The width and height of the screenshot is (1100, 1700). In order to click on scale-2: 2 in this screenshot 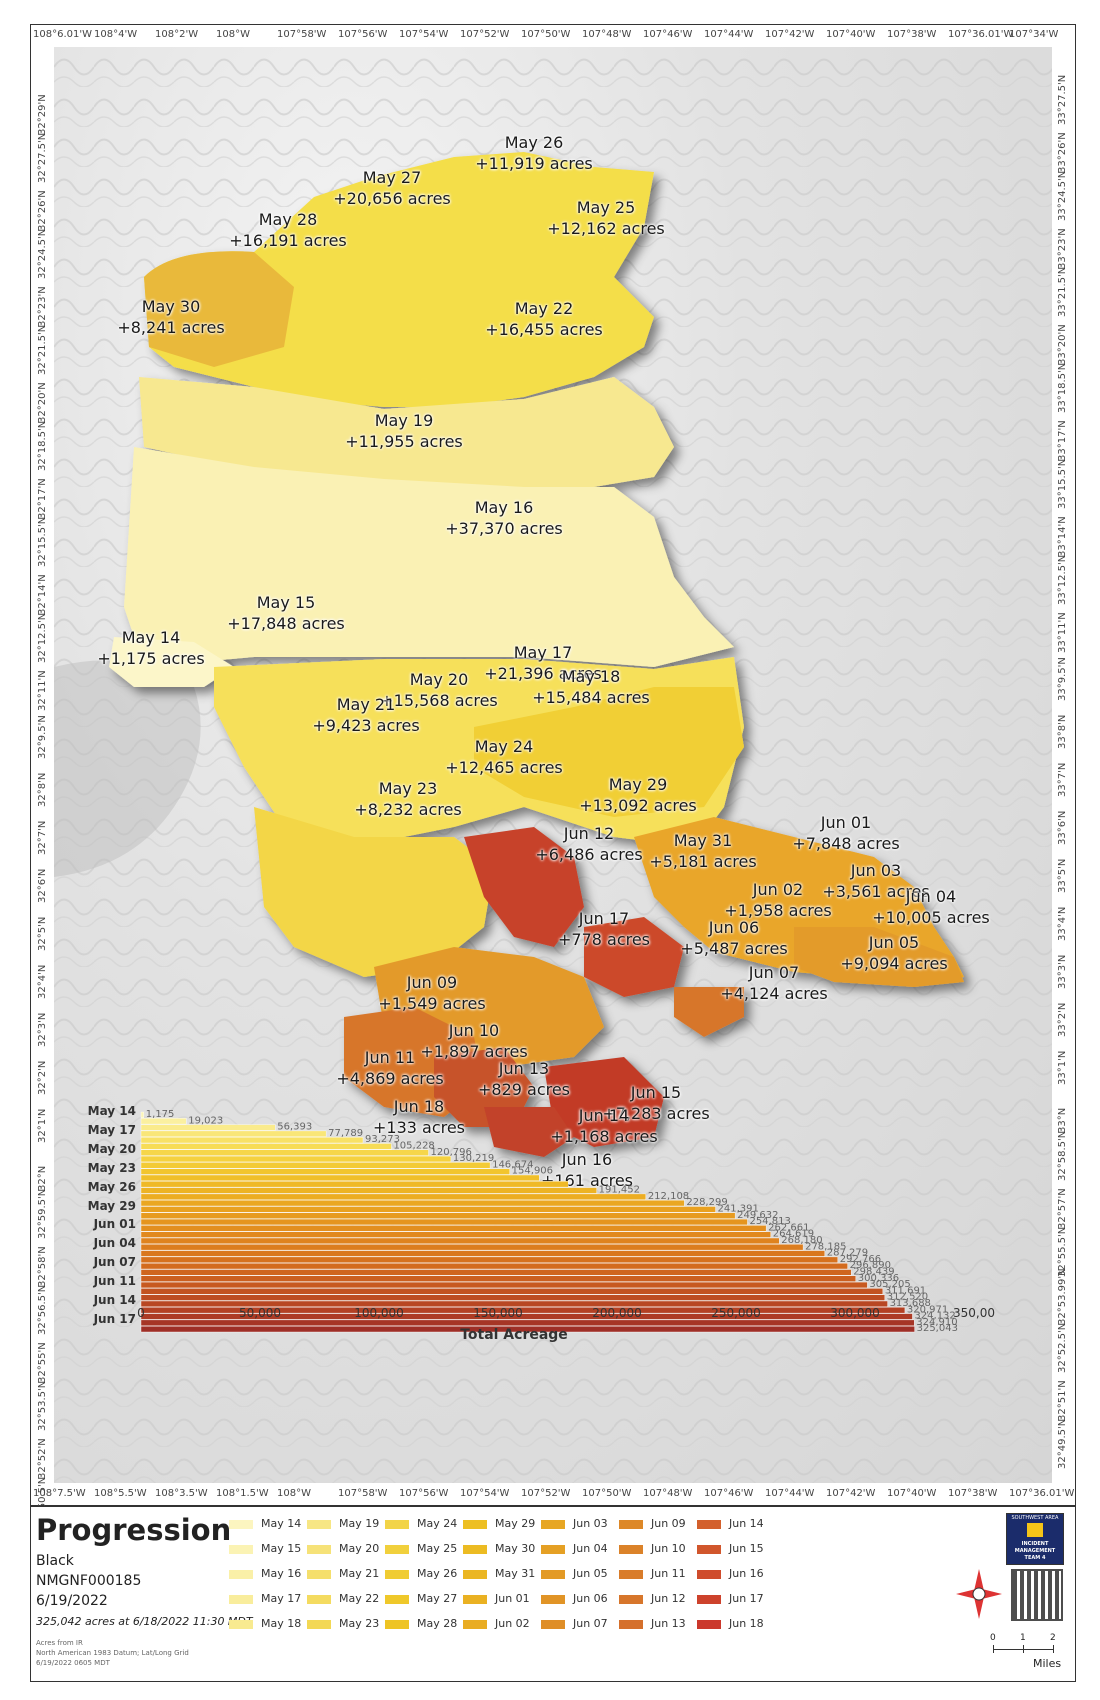, I will do `click(1053, 1638)`.